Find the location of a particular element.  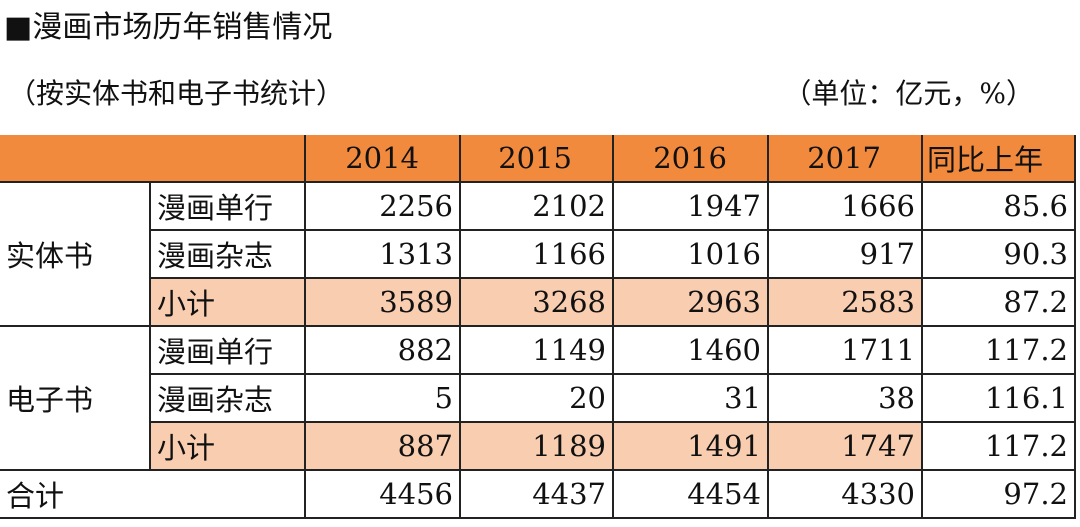

value-cell: 2102 is located at coordinates (536, 206).